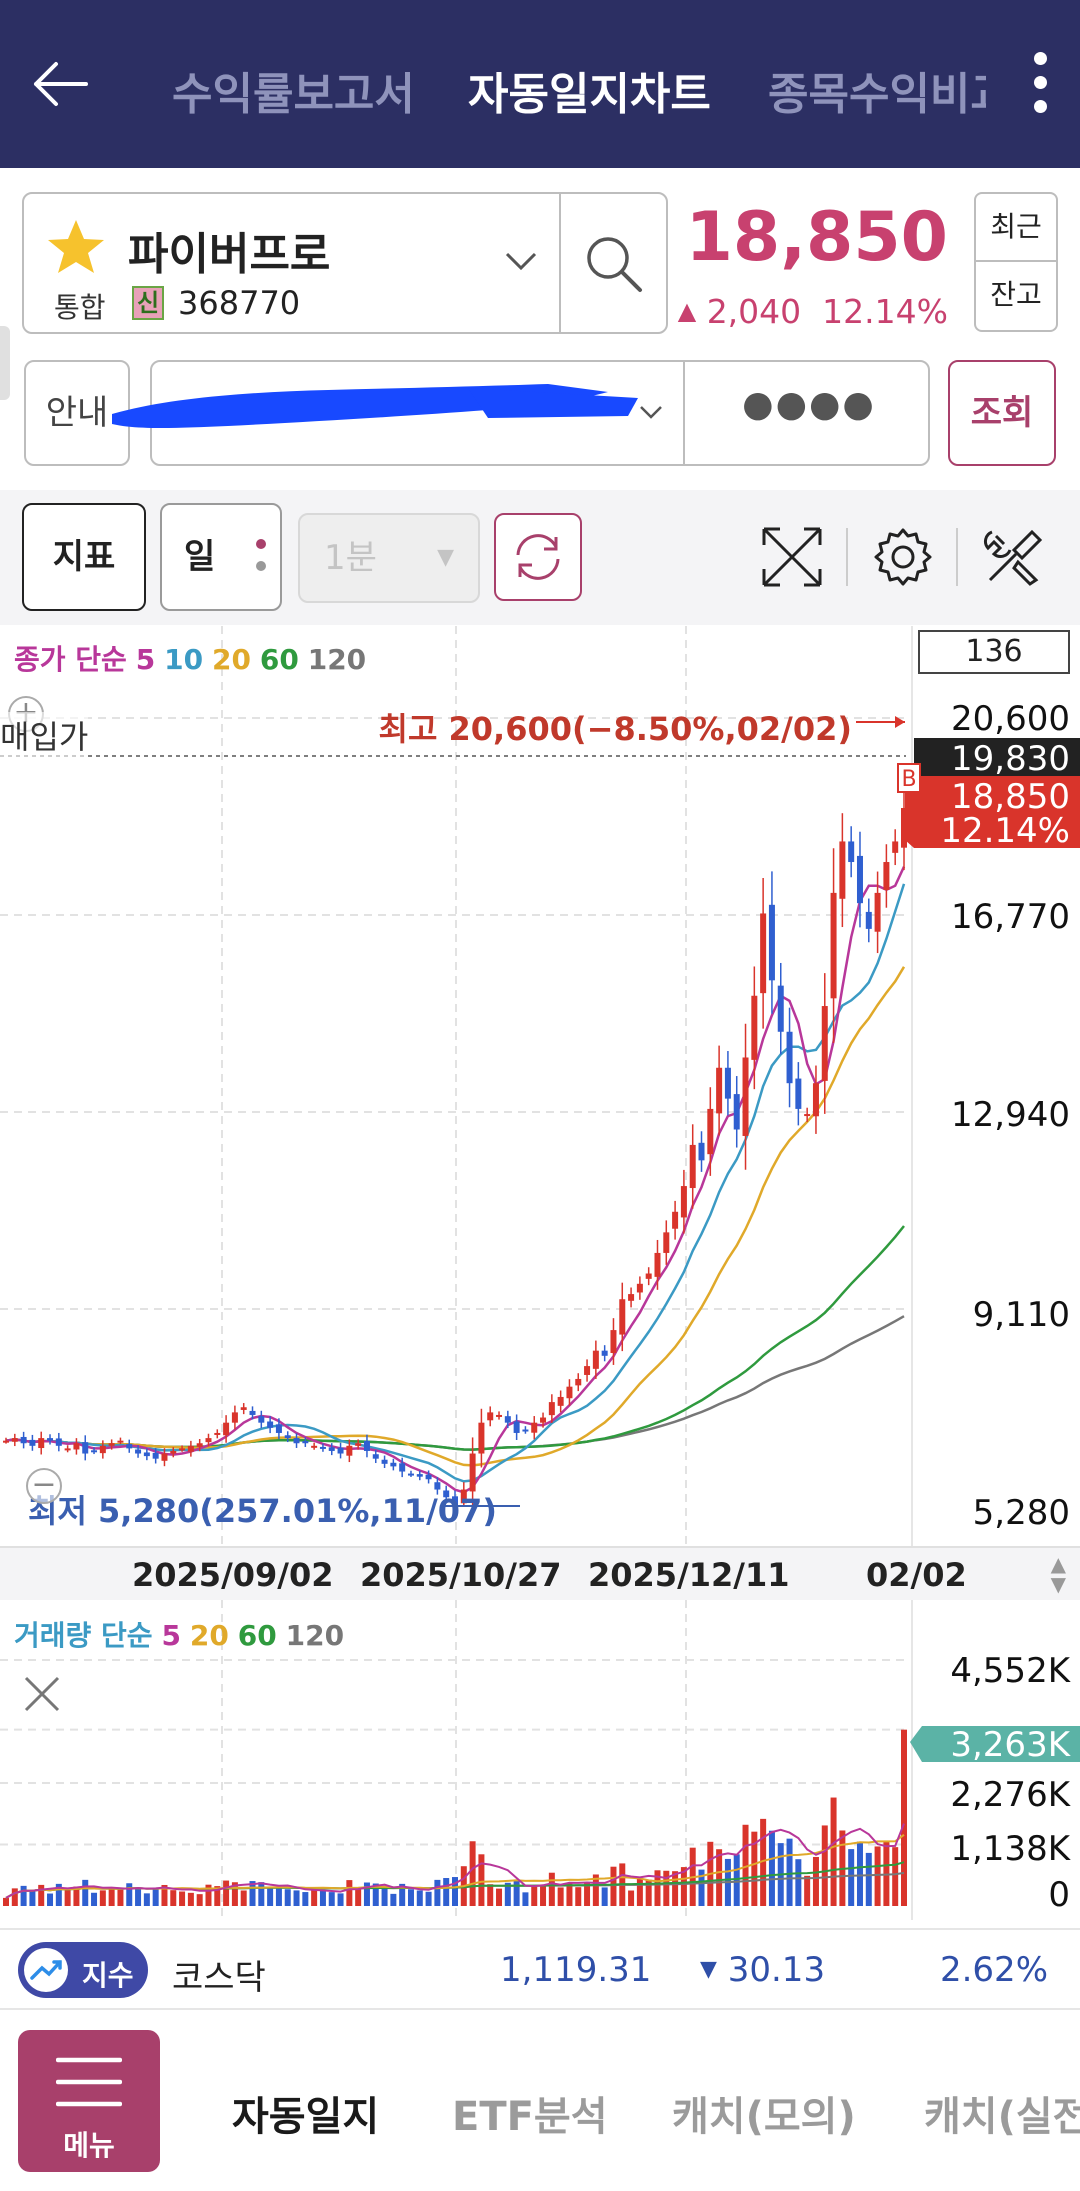 The image size is (1080, 2191). What do you see at coordinates (60, 84) in the screenshot?
I see `back-arrow-icon` at bounding box center [60, 84].